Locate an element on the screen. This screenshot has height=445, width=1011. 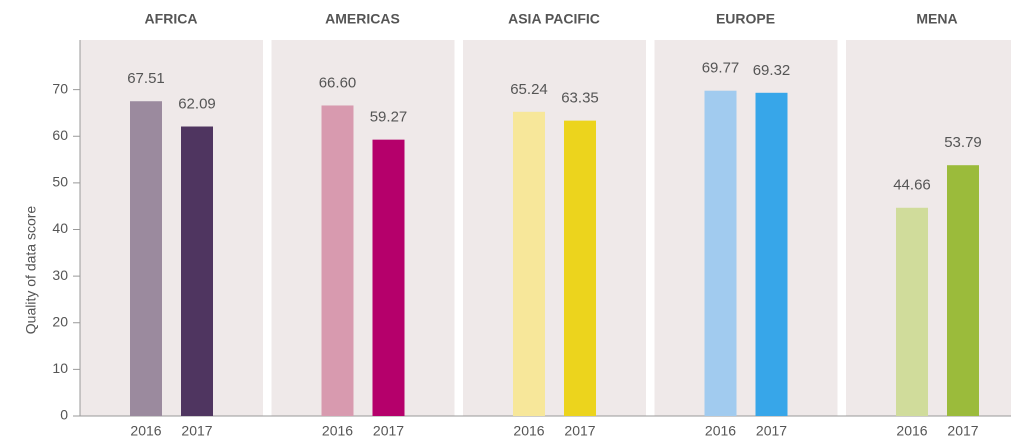
y-tick-label: 30 is located at coordinates (60, 275).